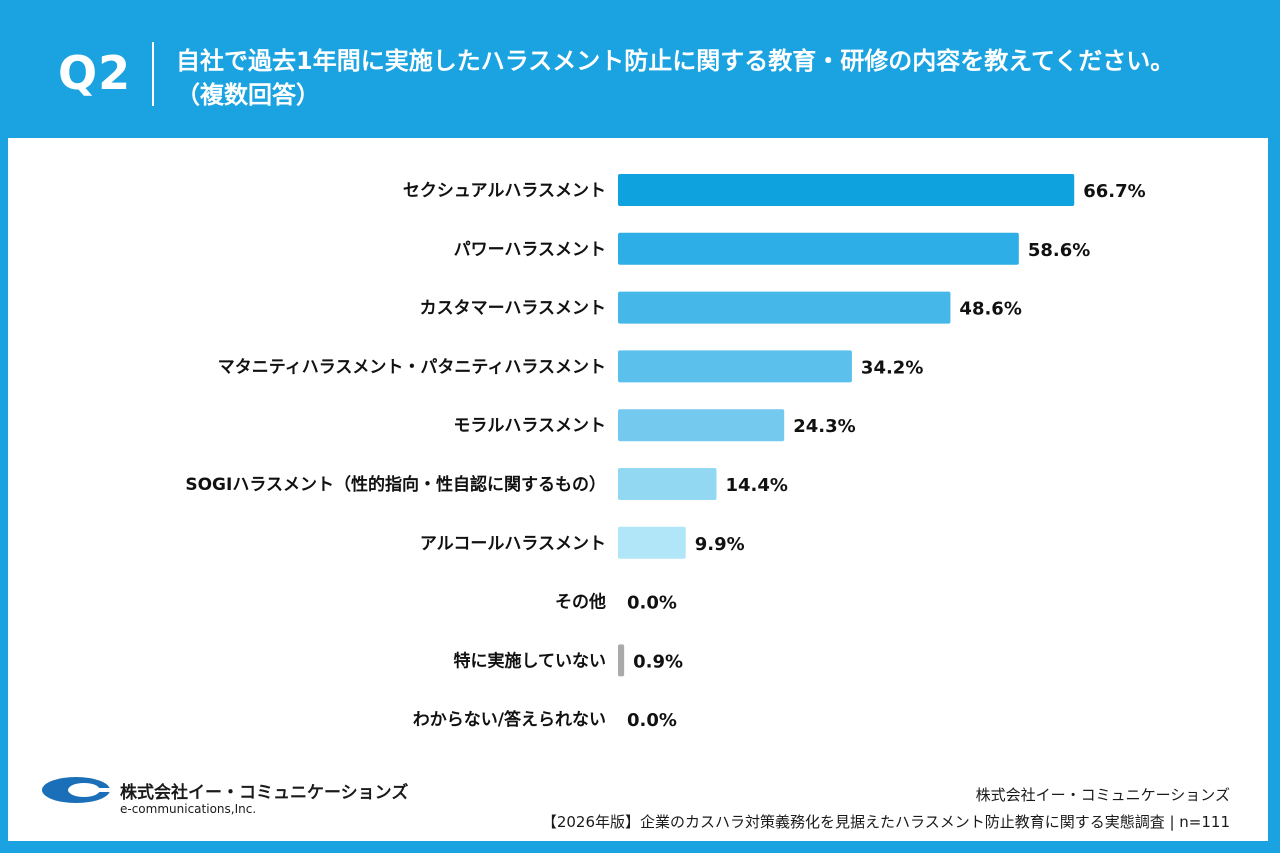 This screenshot has height=853, width=1280. Describe the element at coordinates (530, 250) in the screenshot. I see `category-label: パワーハラスメント` at that location.